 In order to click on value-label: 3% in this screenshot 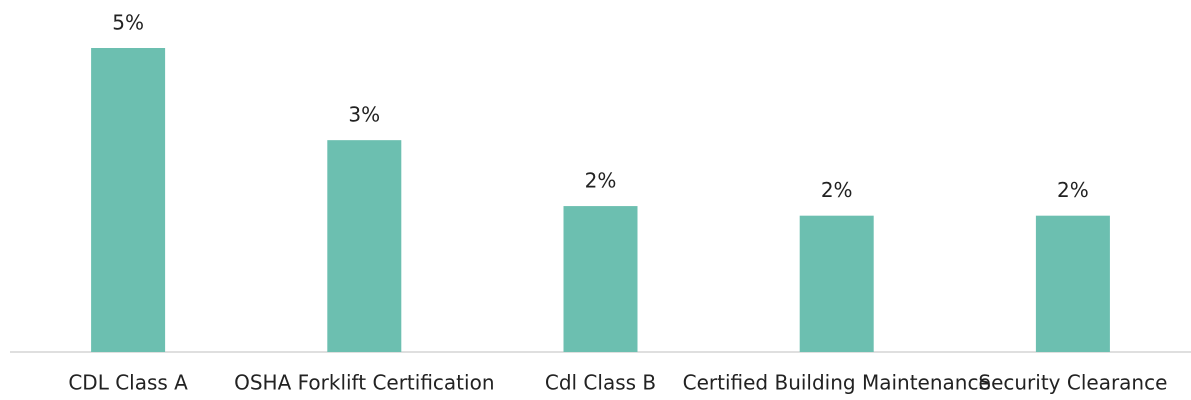, I will do `click(364, 115)`.